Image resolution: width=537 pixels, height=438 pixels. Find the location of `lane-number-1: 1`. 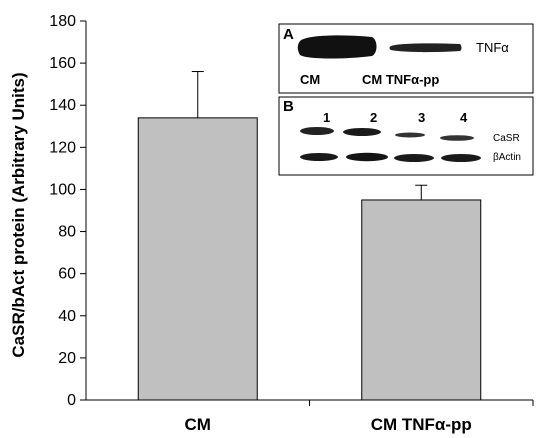

lane-number-1: 1 is located at coordinates (326, 117).